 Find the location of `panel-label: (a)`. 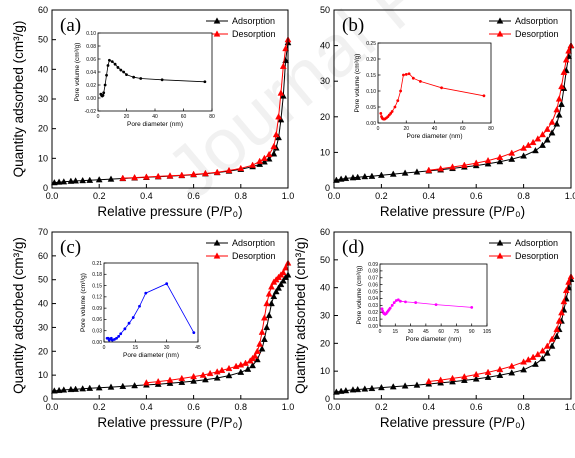

panel-label: (a) is located at coordinates (70, 25).